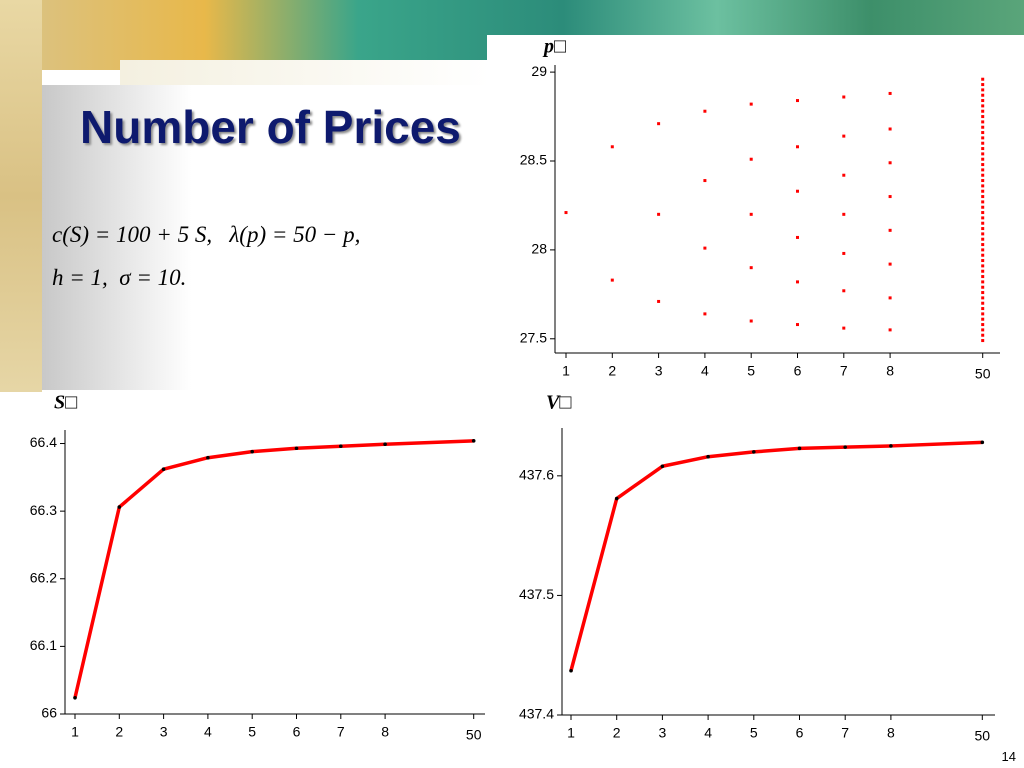  I want to click on page-number: 14, so click(1008, 756).